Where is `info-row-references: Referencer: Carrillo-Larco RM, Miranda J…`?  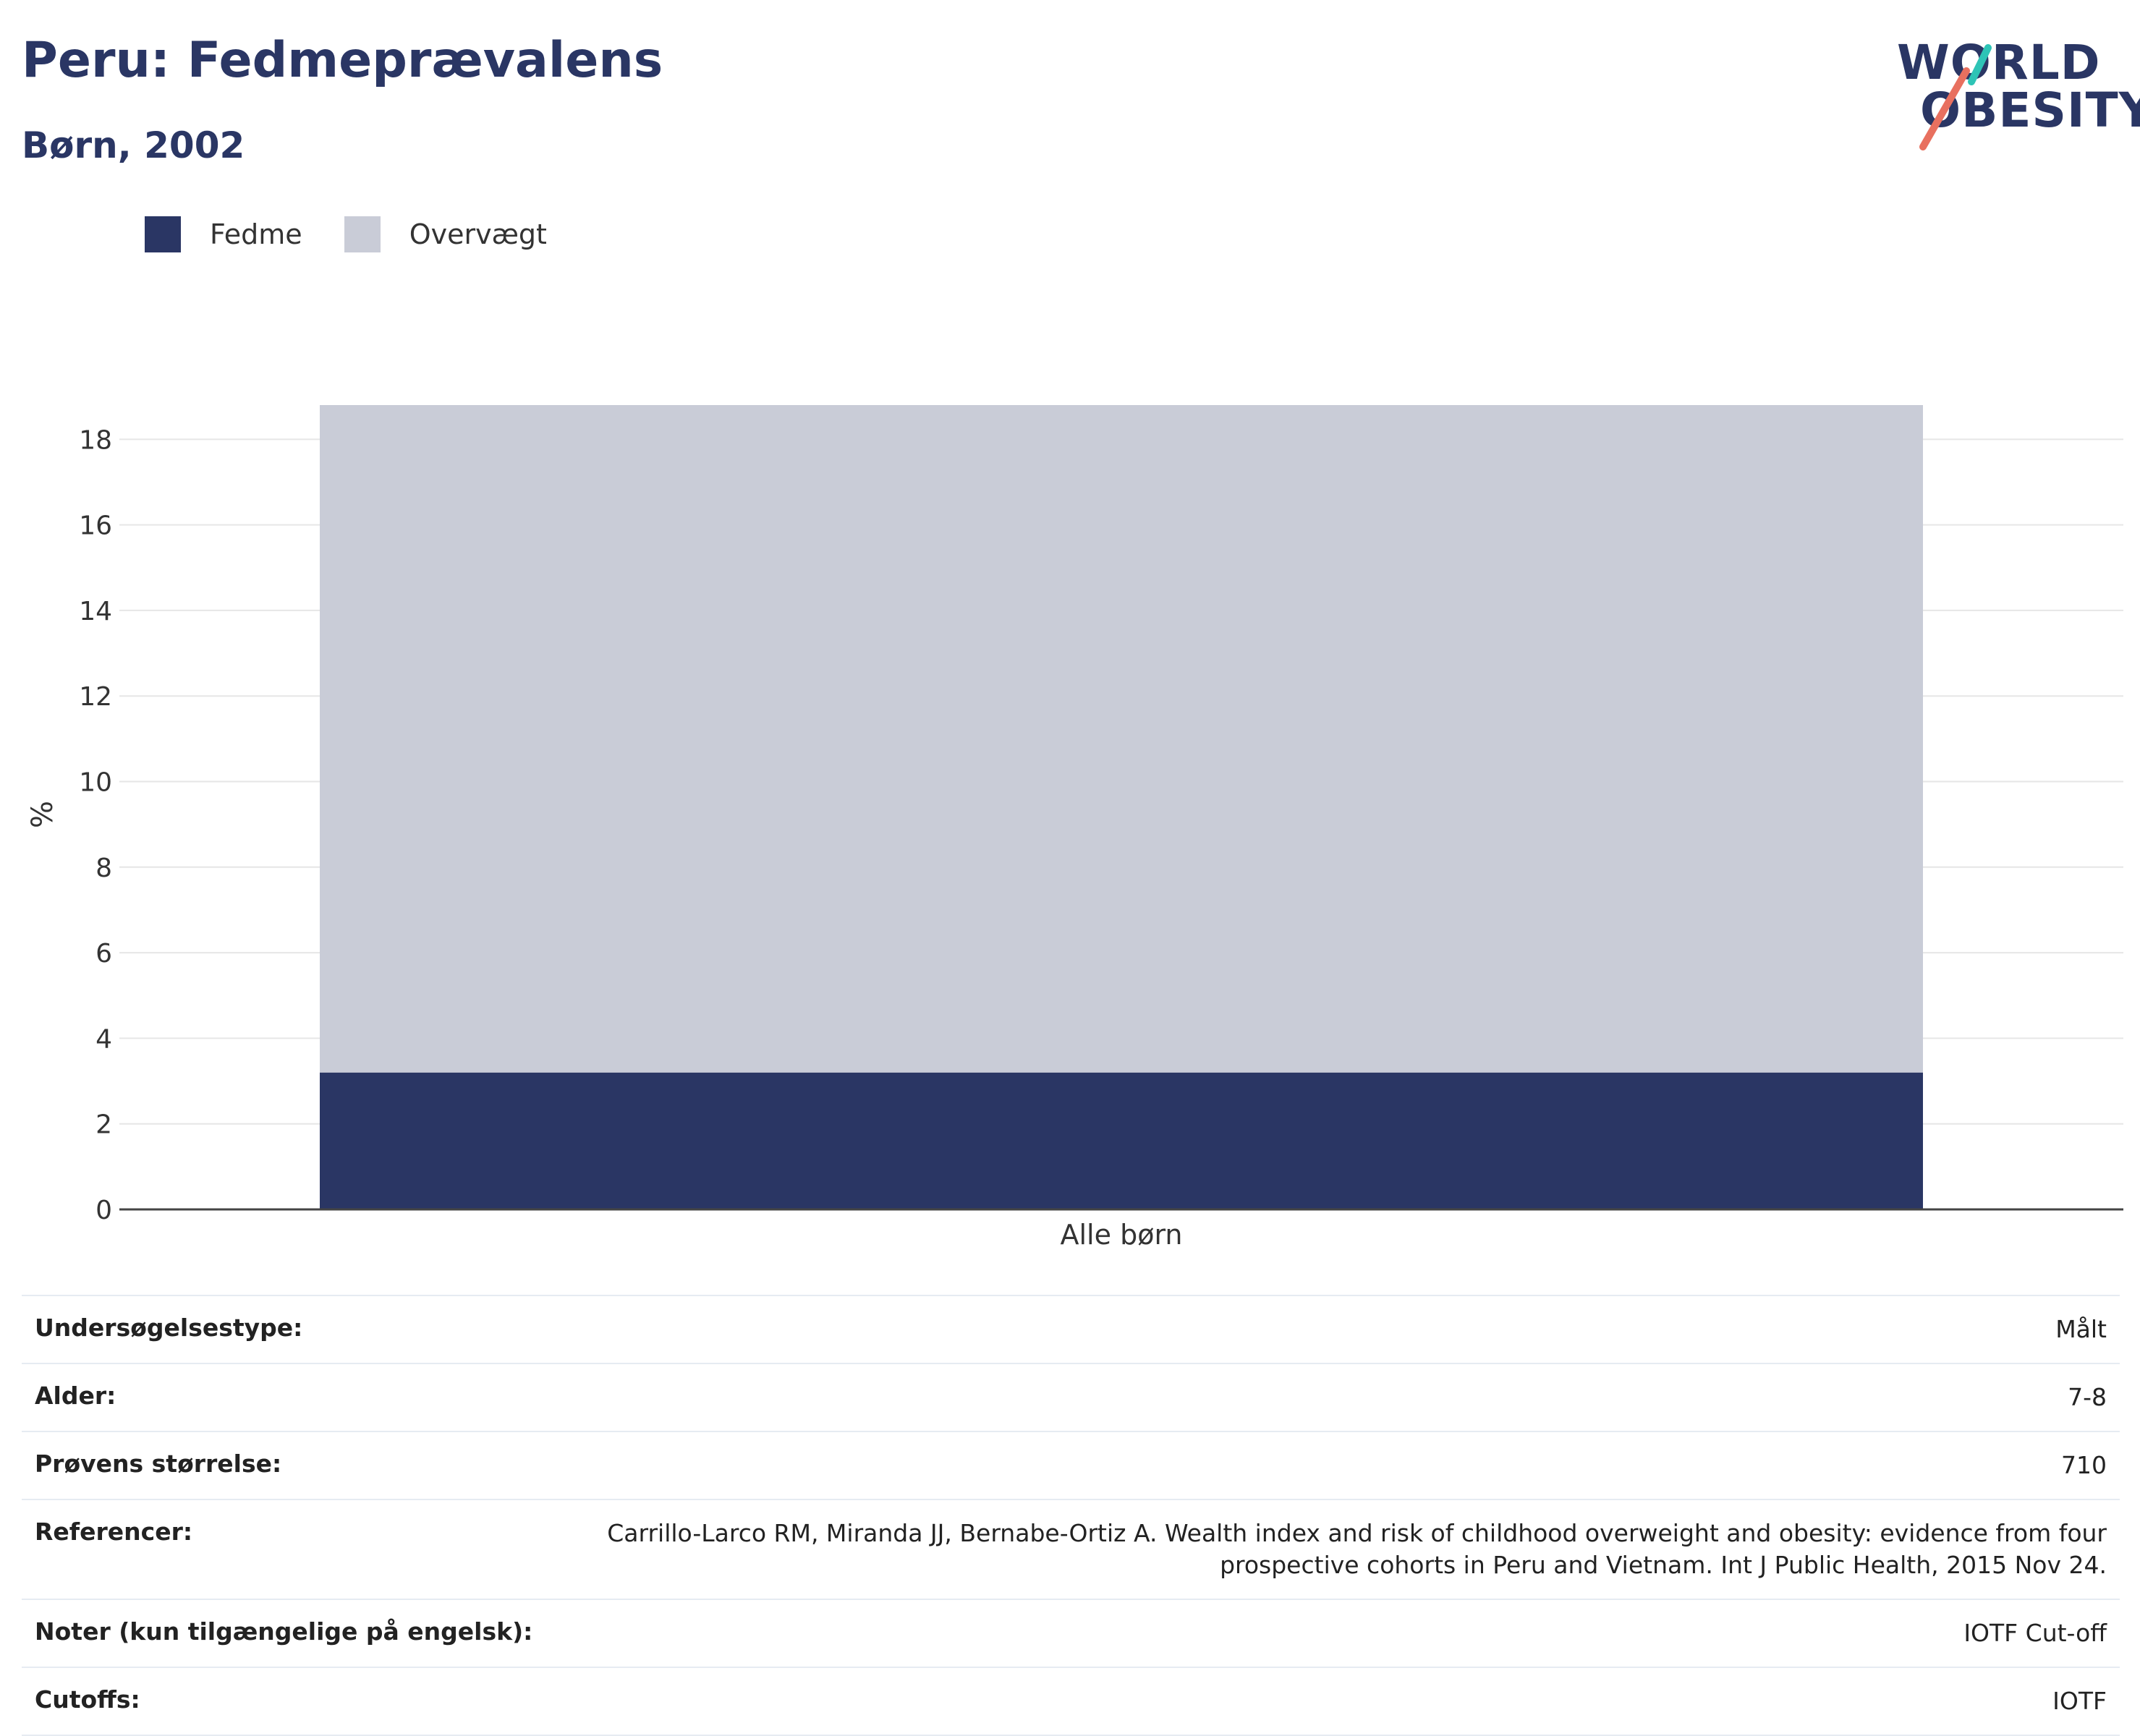
info-row-references: Referencer: Carrillo-Larco RM, Miranda J… is located at coordinates (1071, 1549).